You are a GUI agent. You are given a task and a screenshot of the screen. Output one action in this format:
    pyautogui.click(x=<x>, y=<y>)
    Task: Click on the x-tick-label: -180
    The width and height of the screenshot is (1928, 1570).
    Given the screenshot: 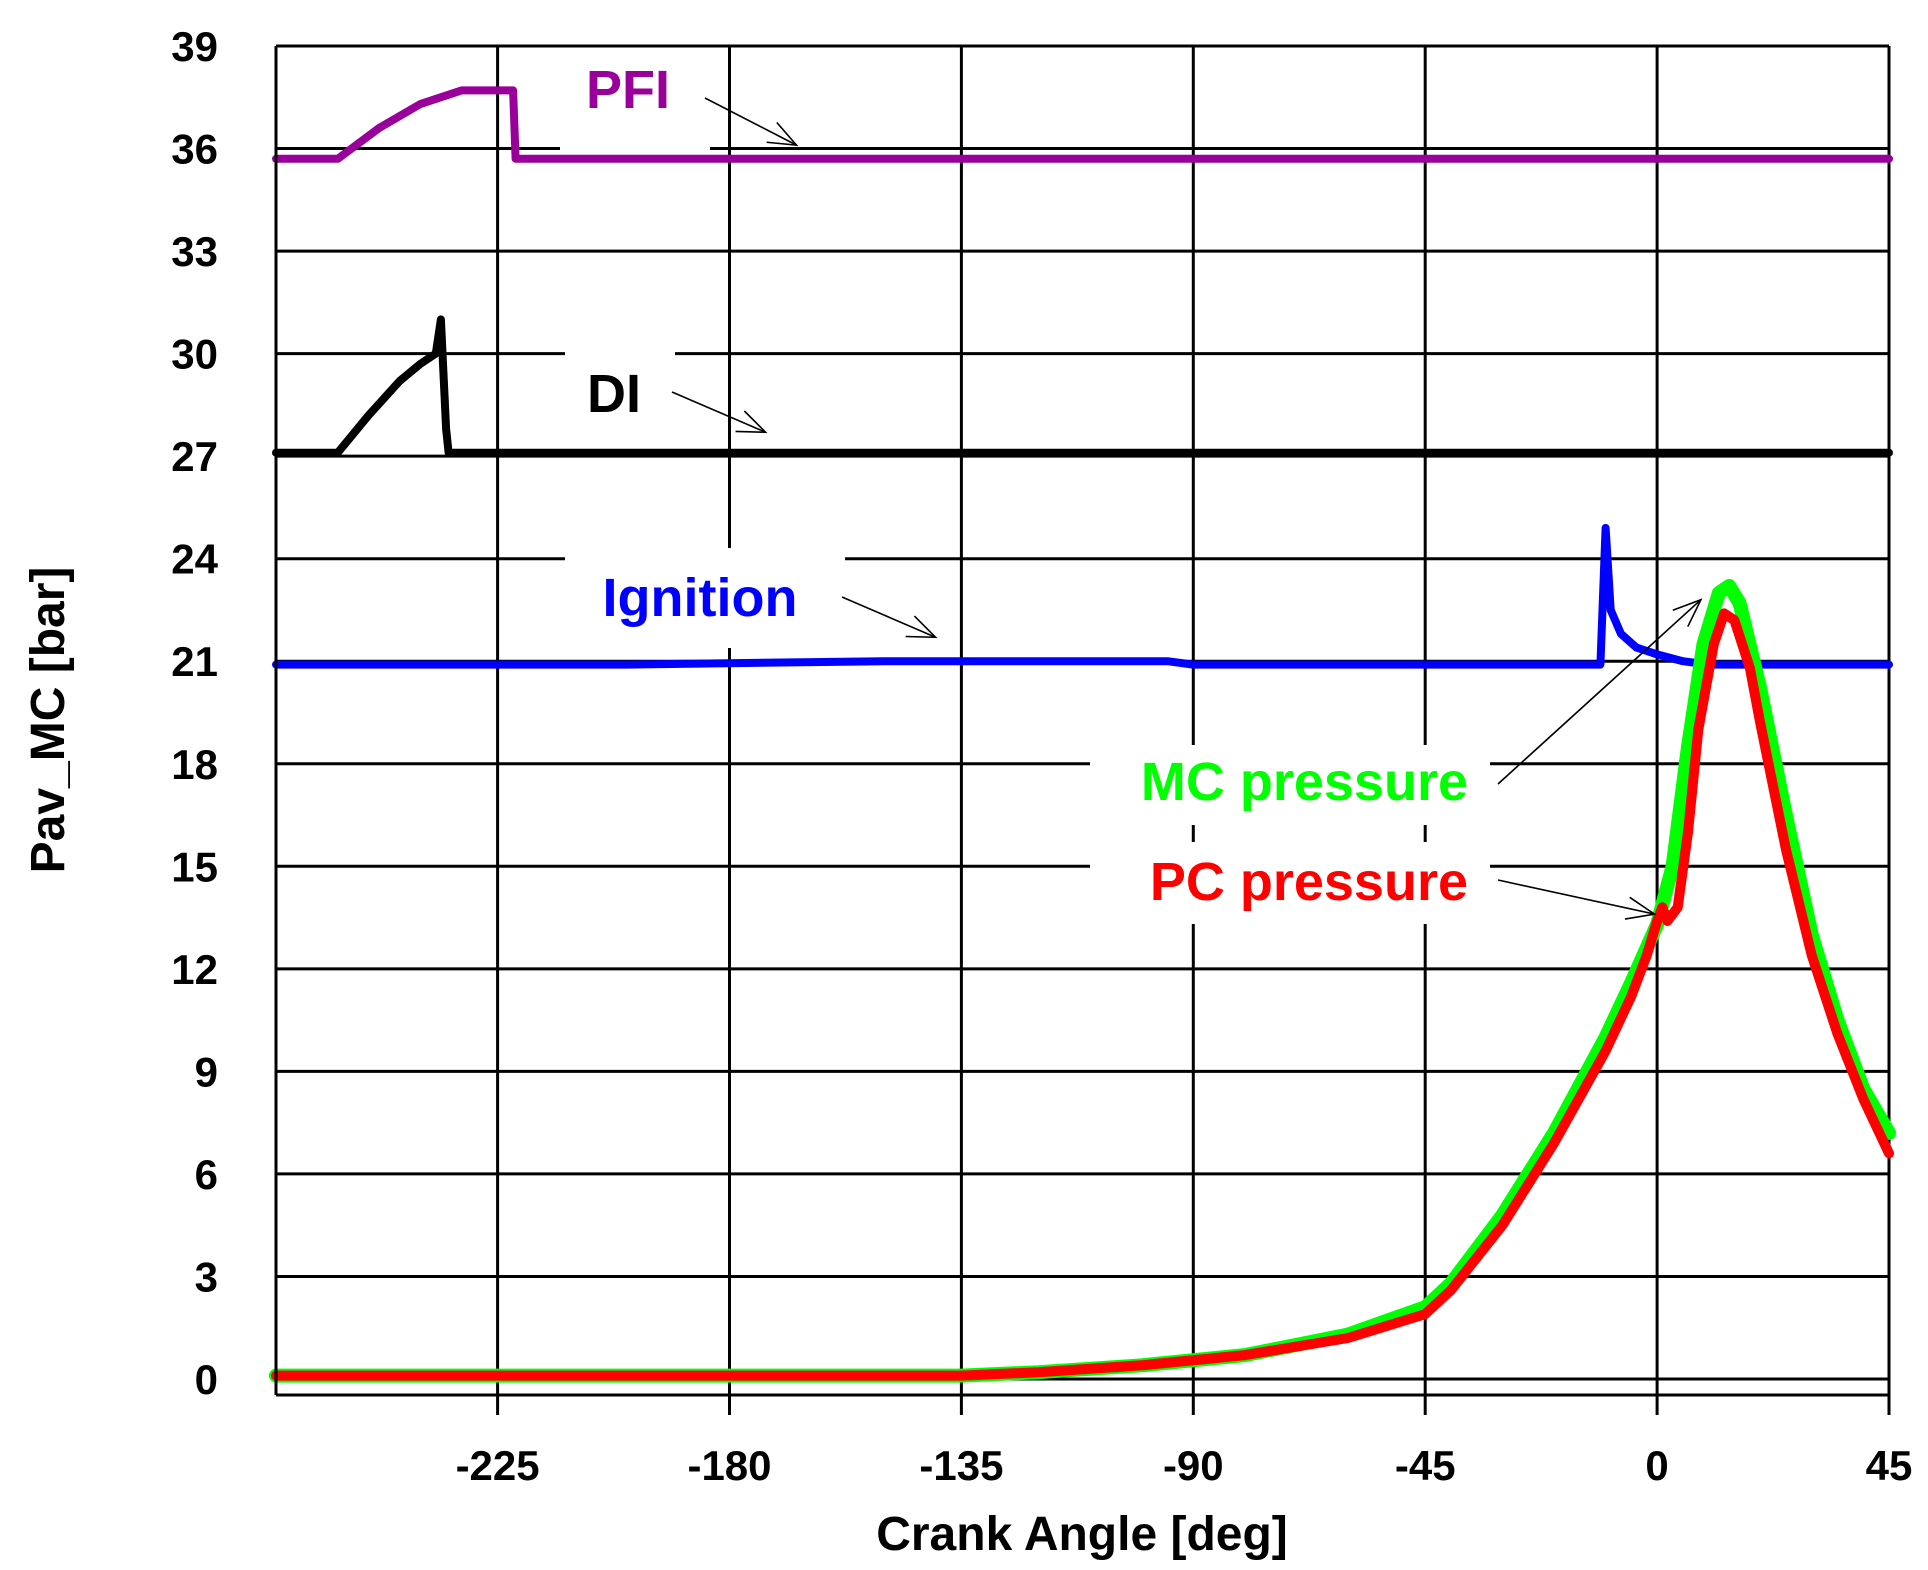 What is the action you would take?
    pyautogui.click(x=729, y=1465)
    